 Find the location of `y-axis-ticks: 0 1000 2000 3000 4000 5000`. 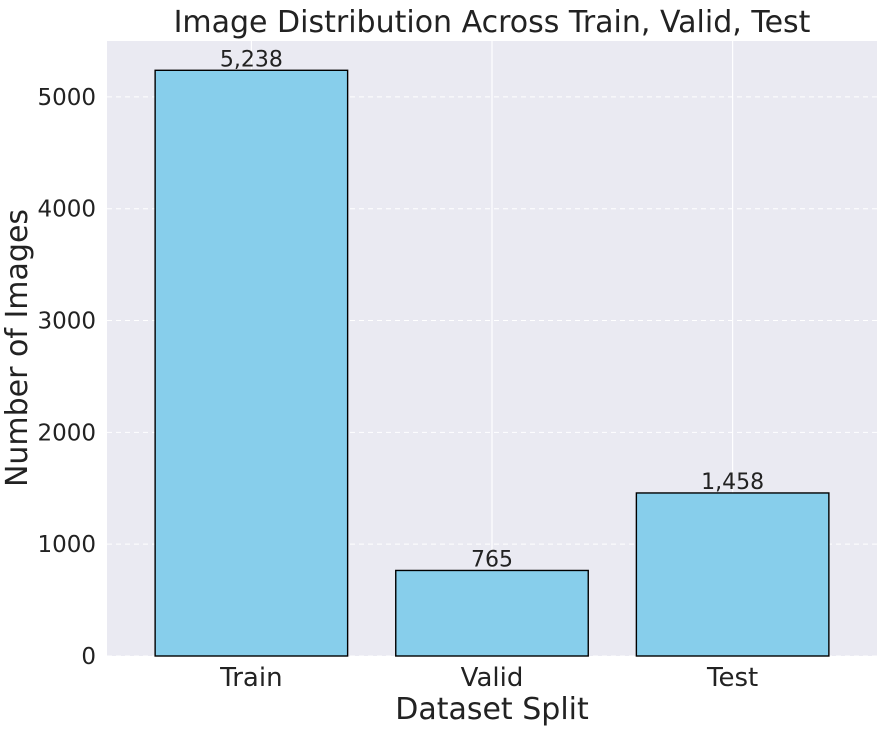

y-axis-ticks: 0 1000 2000 3000 4000 5000 is located at coordinates (66, 377).